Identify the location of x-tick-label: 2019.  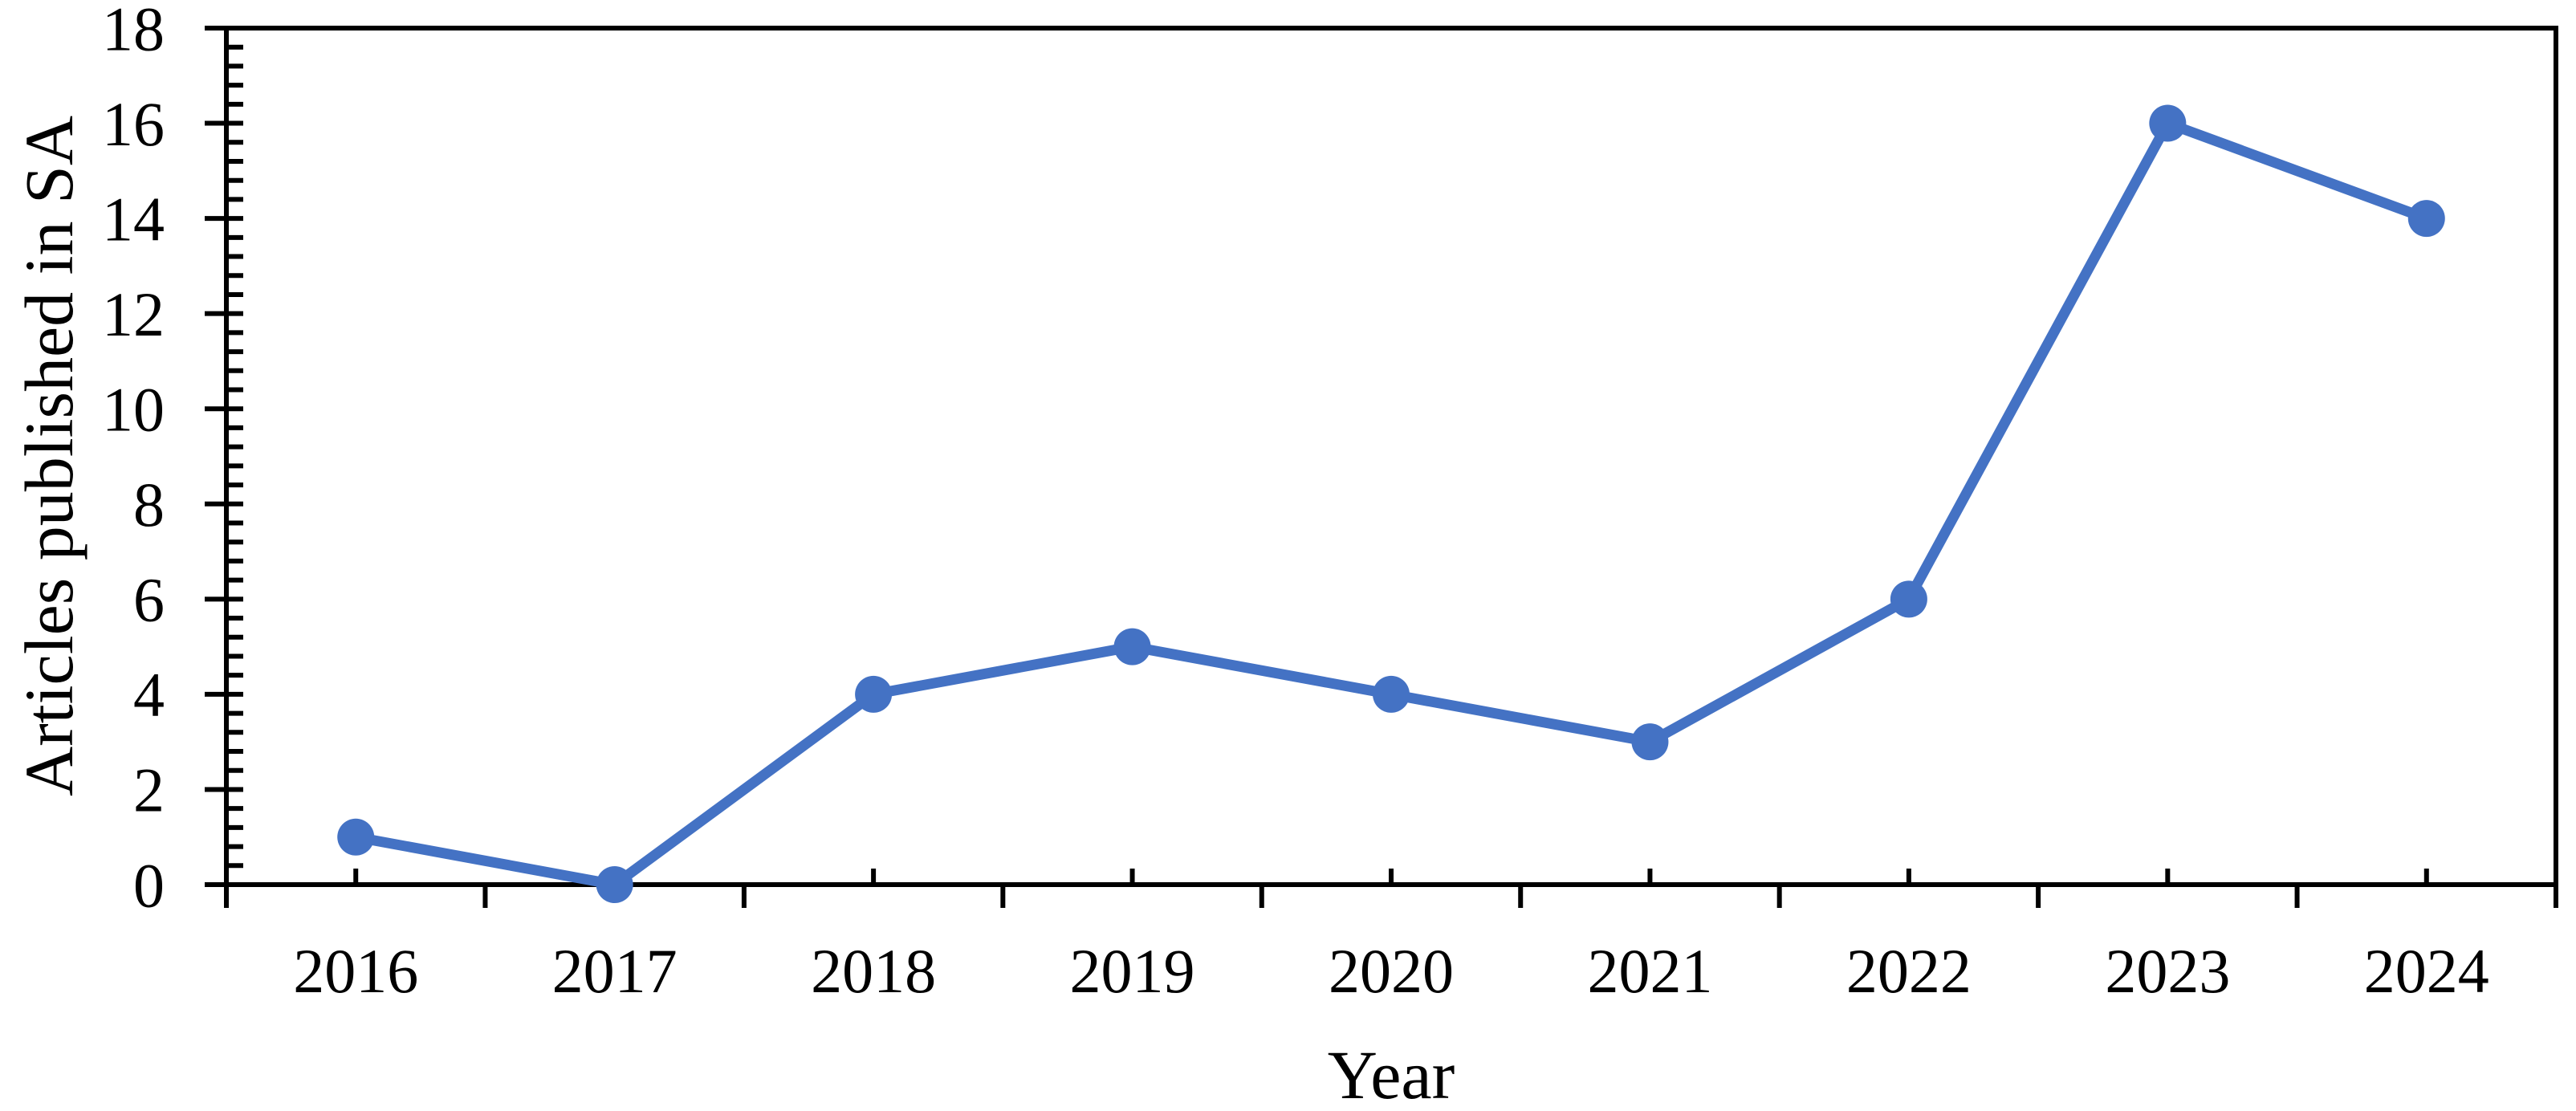
(1132, 971).